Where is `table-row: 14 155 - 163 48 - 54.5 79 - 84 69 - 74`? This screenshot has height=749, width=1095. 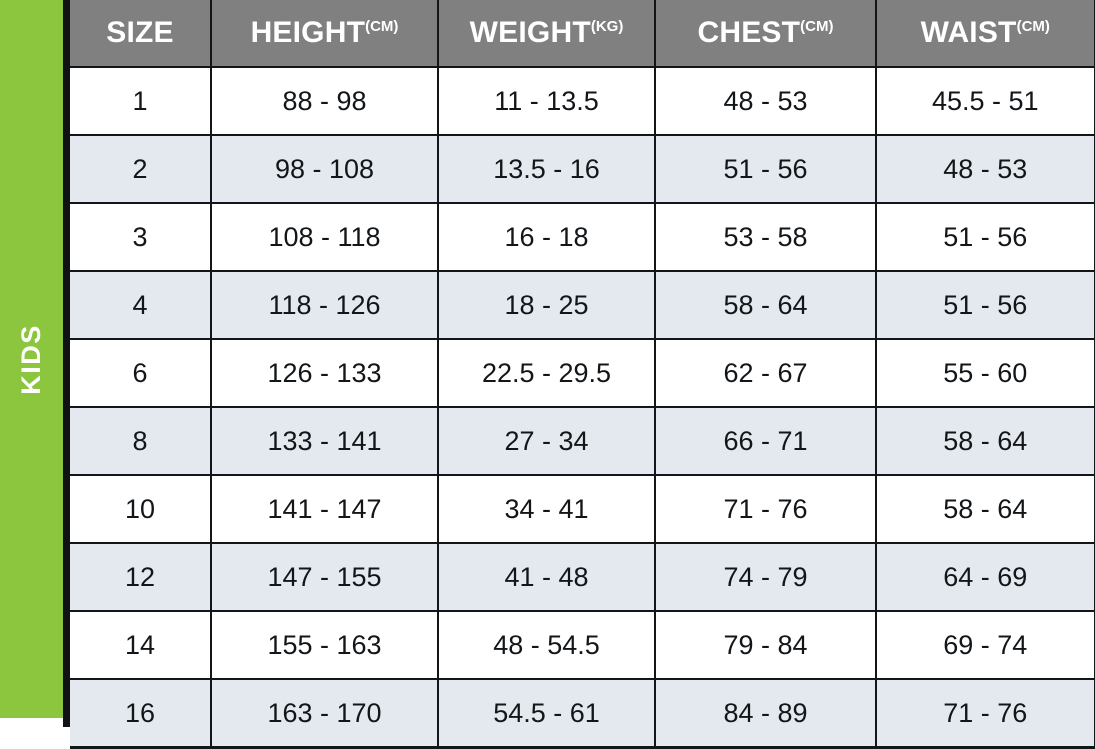 table-row: 14 155 - 163 48 - 54.5 79 - 84 69 - 74 is located at coordinates (582, 645).